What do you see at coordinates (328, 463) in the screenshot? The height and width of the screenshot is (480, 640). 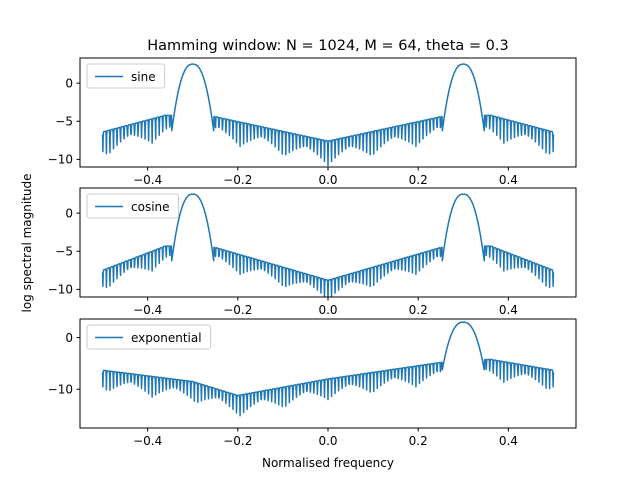 I see `x-axis-label: Normalised frequency` at bounding box center [328, 463].